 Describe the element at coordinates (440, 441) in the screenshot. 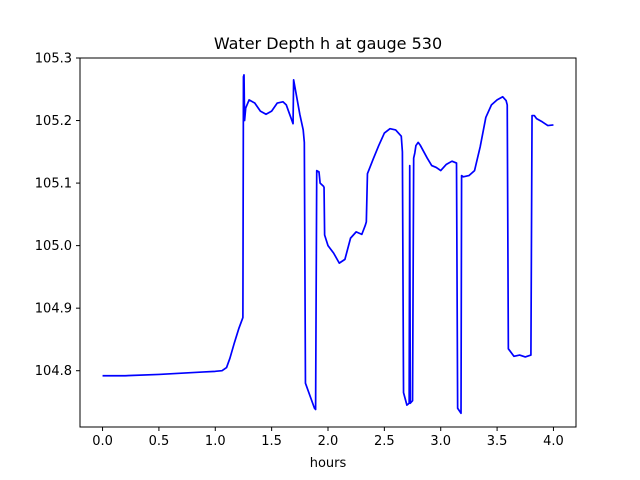

I see `x-tick-label: 3.0` at that location.